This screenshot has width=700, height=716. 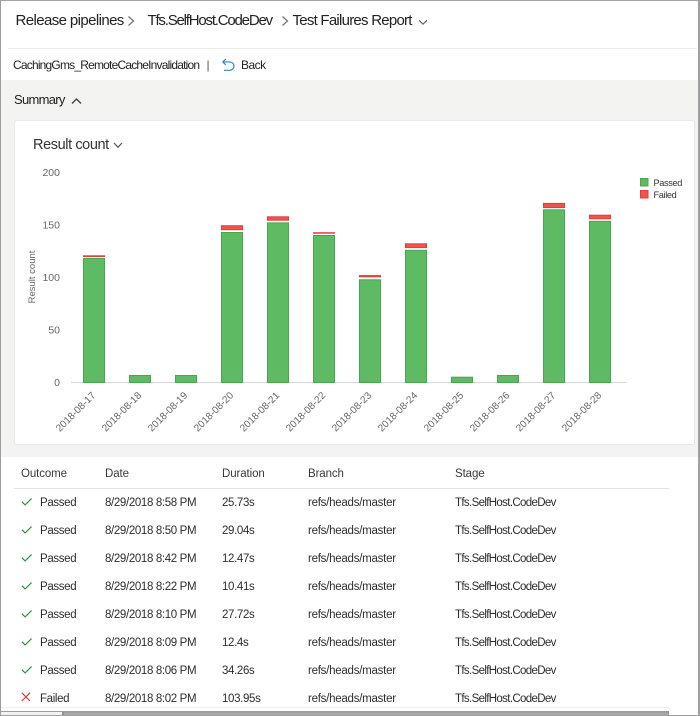 I want to click on svg-text: Failed, so click(x=665, y=195).